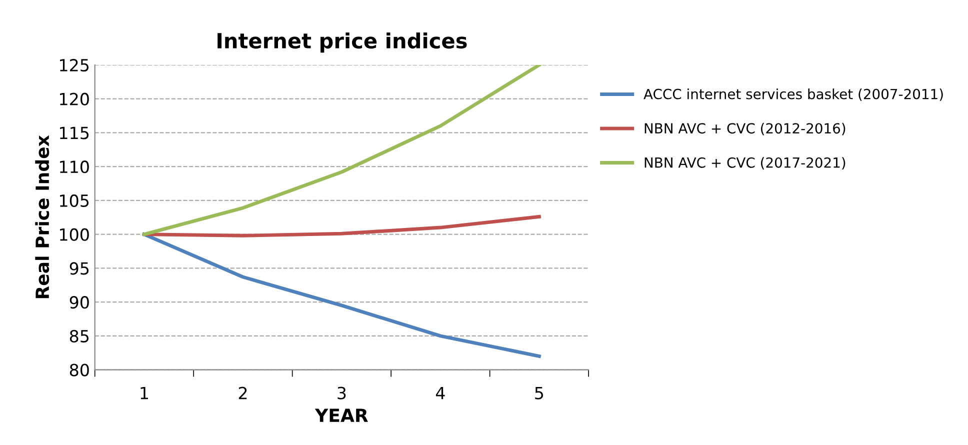  I want to click on legend-label: ACCC internet services basket (2007-2011), so click(793, 94).